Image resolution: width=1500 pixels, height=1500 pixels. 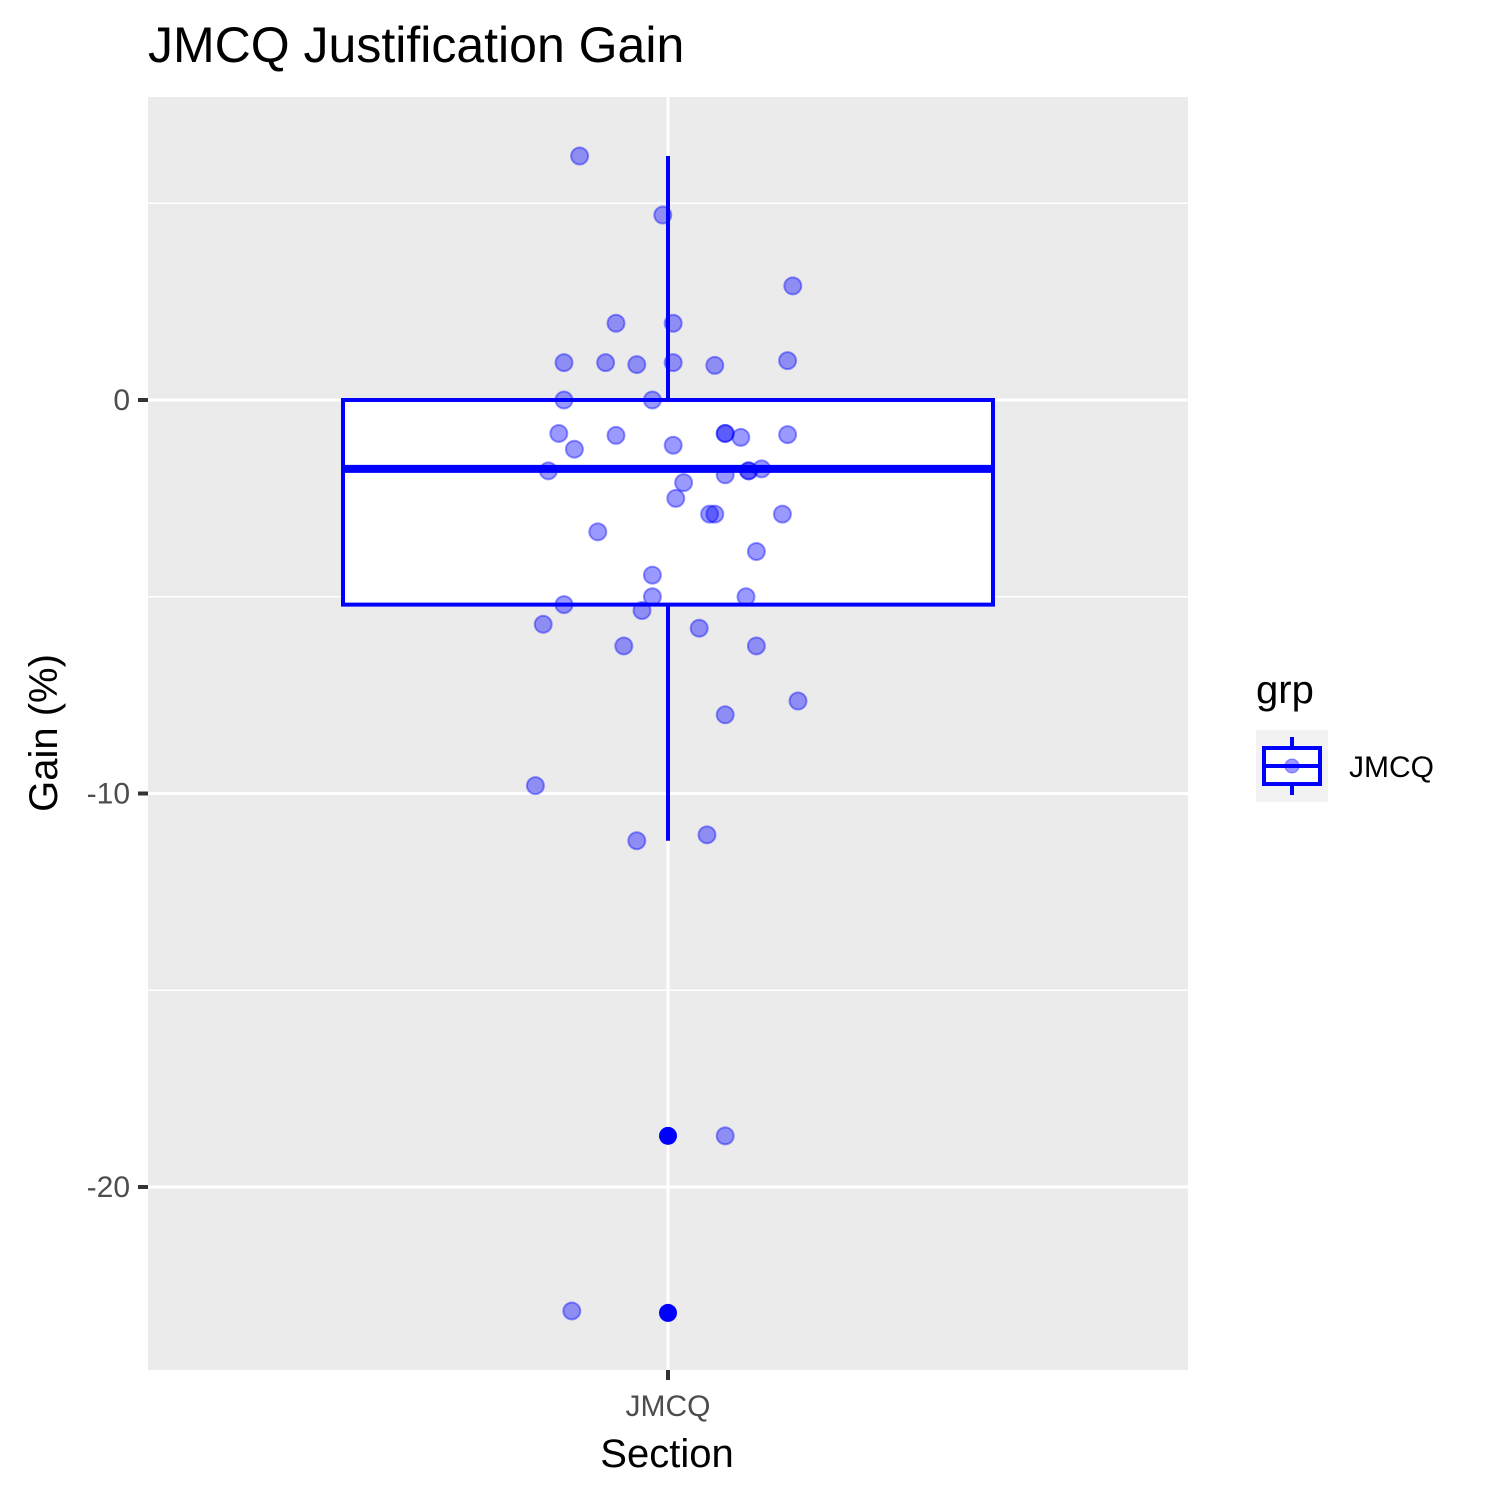 I want to click on legend-key-point, so click(x=1292, y=766).